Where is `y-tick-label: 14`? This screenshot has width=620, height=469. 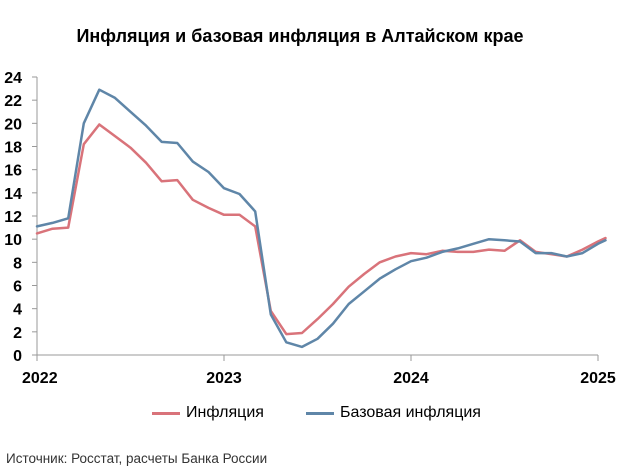
y-tick-label: 14 is located at coordinates (13, 194).